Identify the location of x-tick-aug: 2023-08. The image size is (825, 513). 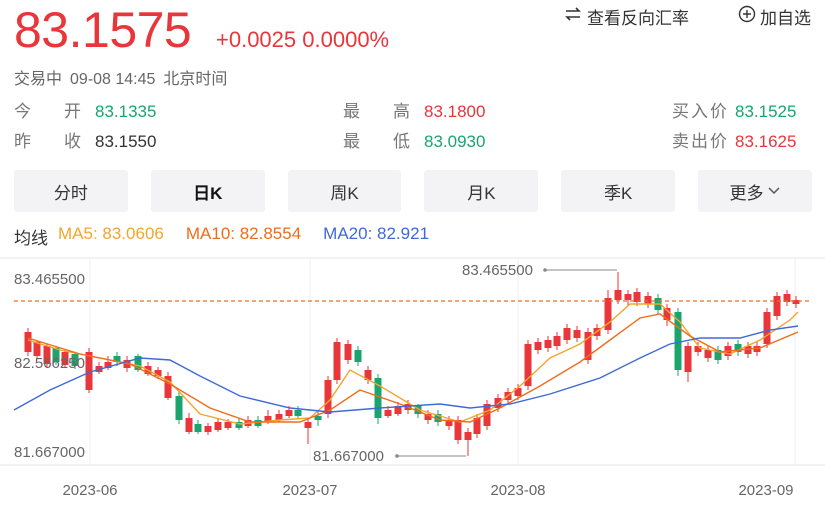
(517, 490).